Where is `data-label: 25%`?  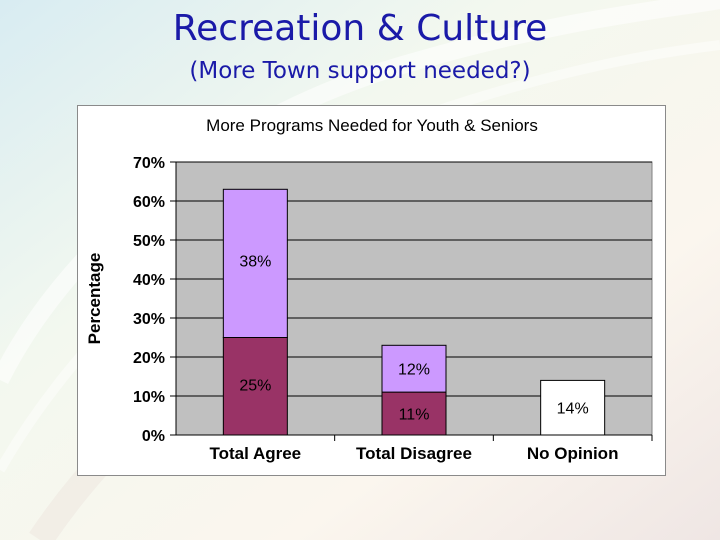 data-label: 25% is located at coordinates (255, 386).